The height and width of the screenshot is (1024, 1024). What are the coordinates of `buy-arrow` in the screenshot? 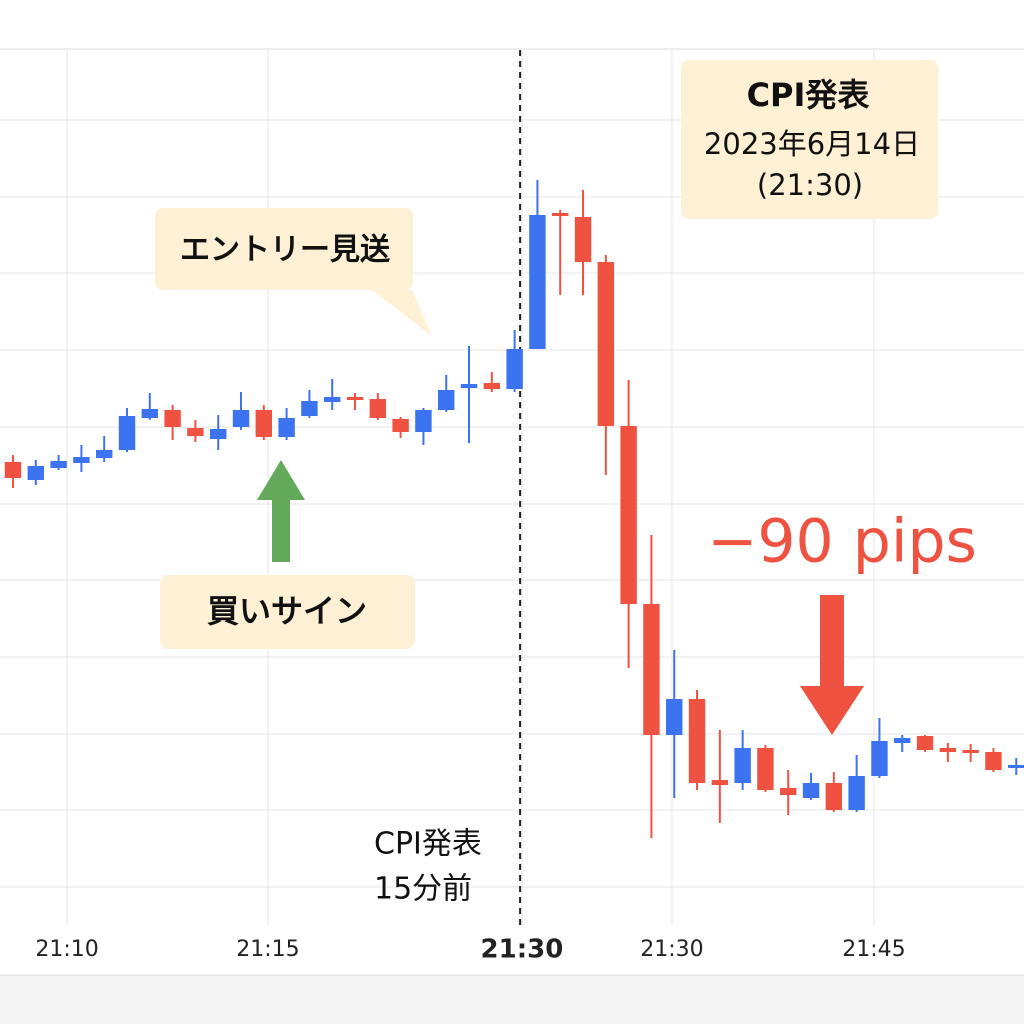 It's located at (281, 511).